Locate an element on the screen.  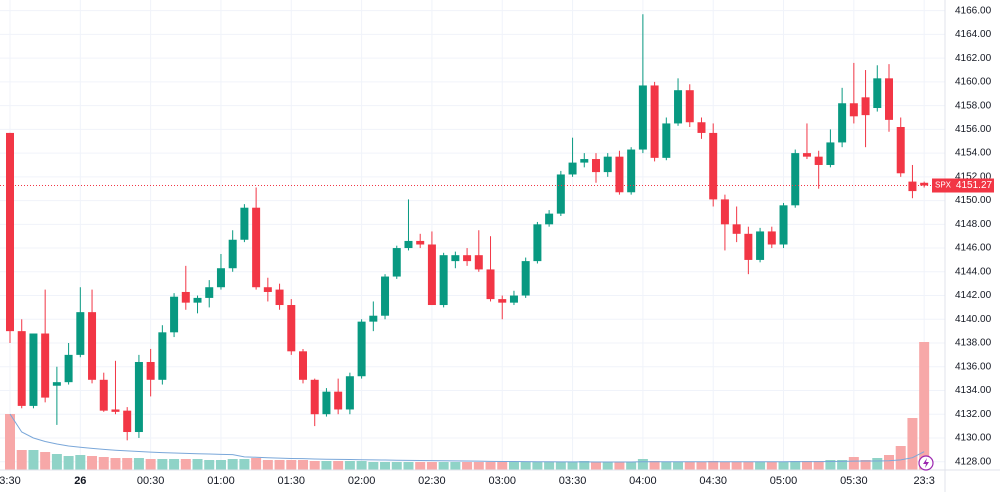
y-tick-label: 4152.00 is located at coordinates (973, 176).